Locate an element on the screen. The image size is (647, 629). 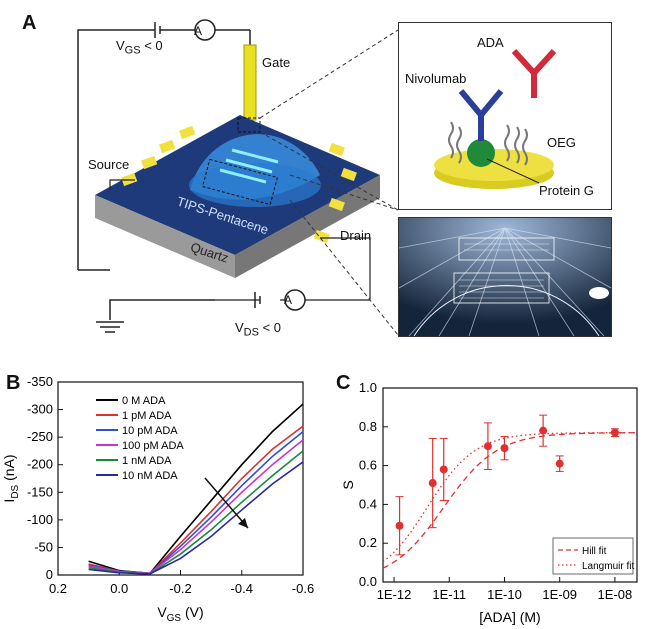
vds-label: VDS < 0 is located at coordinates (258, 329).